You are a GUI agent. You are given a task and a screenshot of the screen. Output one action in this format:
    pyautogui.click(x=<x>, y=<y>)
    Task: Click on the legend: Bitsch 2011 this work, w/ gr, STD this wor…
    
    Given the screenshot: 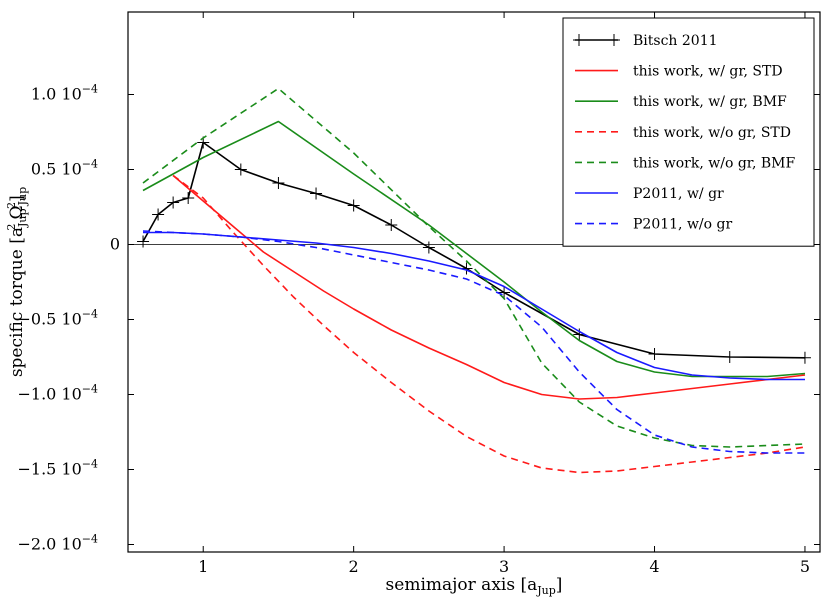 What is the action you would take?
    pyautogui.click(x=688, y=132)
    